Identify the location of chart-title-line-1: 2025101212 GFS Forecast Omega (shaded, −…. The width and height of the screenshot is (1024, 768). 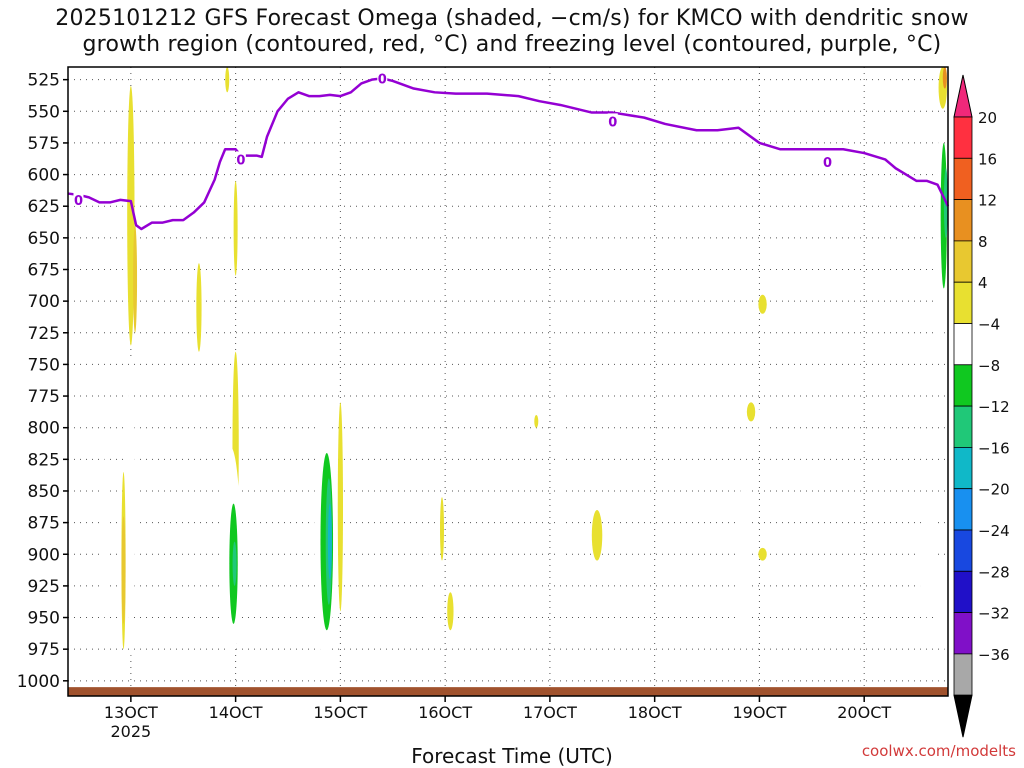
(512, 18).